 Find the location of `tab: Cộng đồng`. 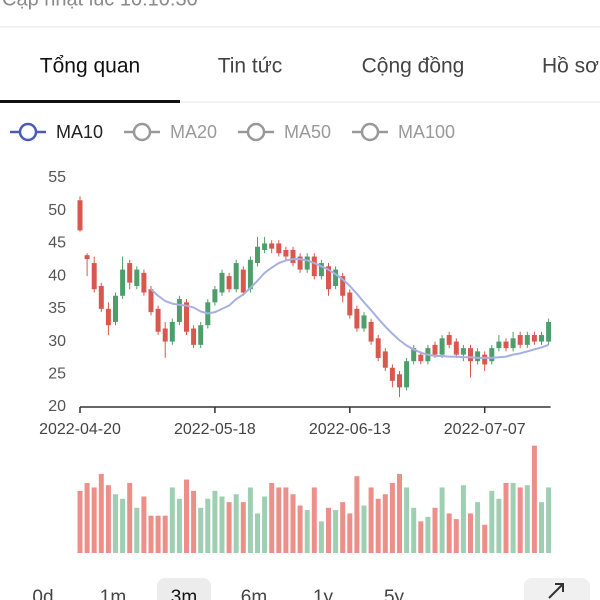

tab: Cộng đồng is located at coordinates (413, 66).